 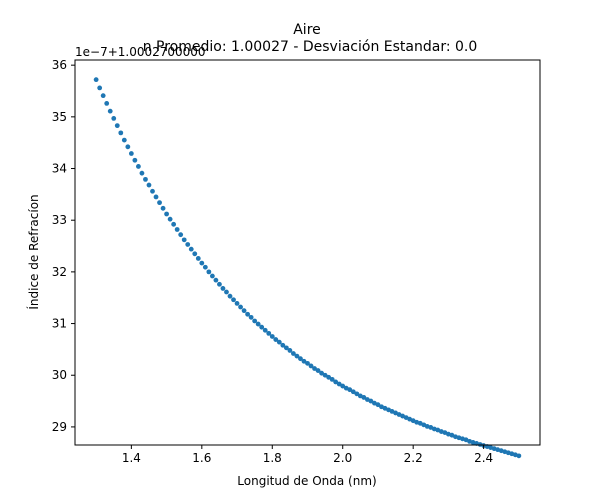 I want to click on y-tick-label: 31, so click(x=59, y=324).